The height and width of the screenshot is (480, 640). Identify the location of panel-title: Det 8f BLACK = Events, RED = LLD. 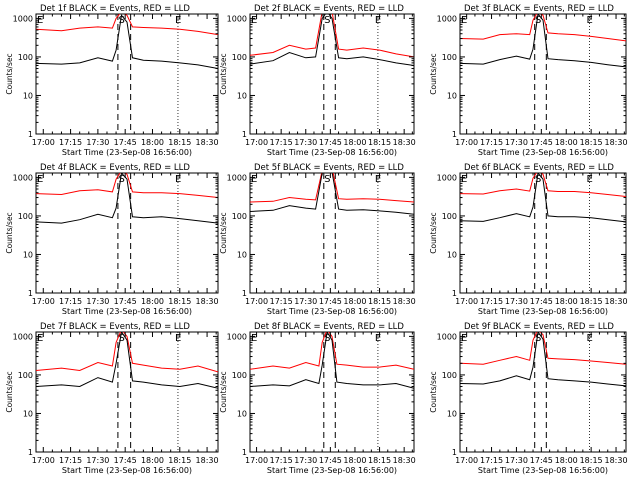
(329, 327).